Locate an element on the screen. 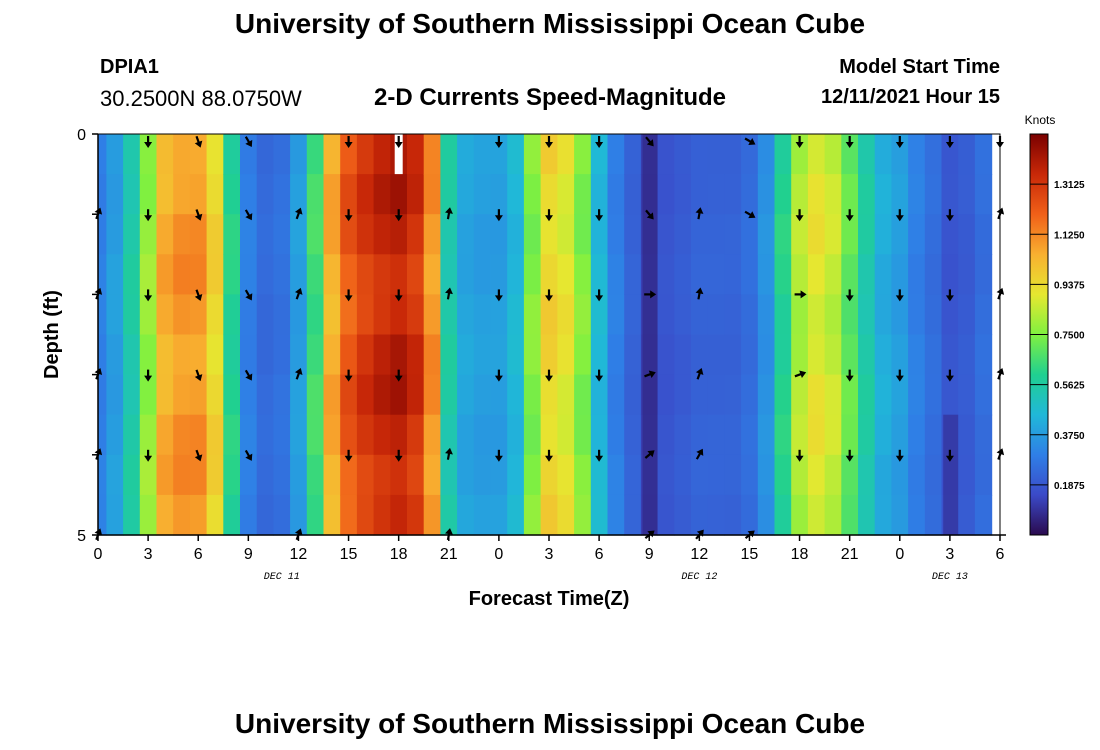 This screenshot has width=1100, height=750. colorbar-tick-label: 1.3125 is located at coordinates (1069, 185).